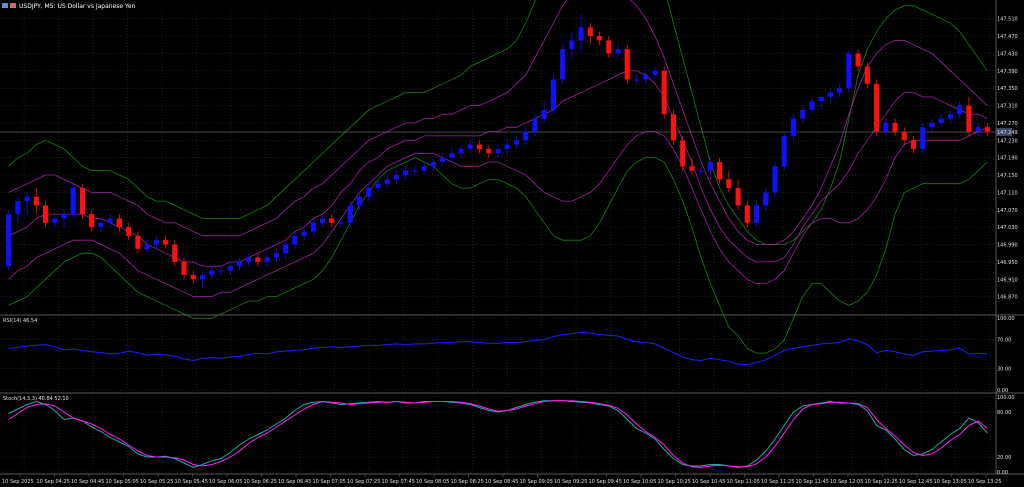  What do you see at coordinates (13, 5) in the screenshot?
I see `chart-color-icon` at bounding box center [13, 5].